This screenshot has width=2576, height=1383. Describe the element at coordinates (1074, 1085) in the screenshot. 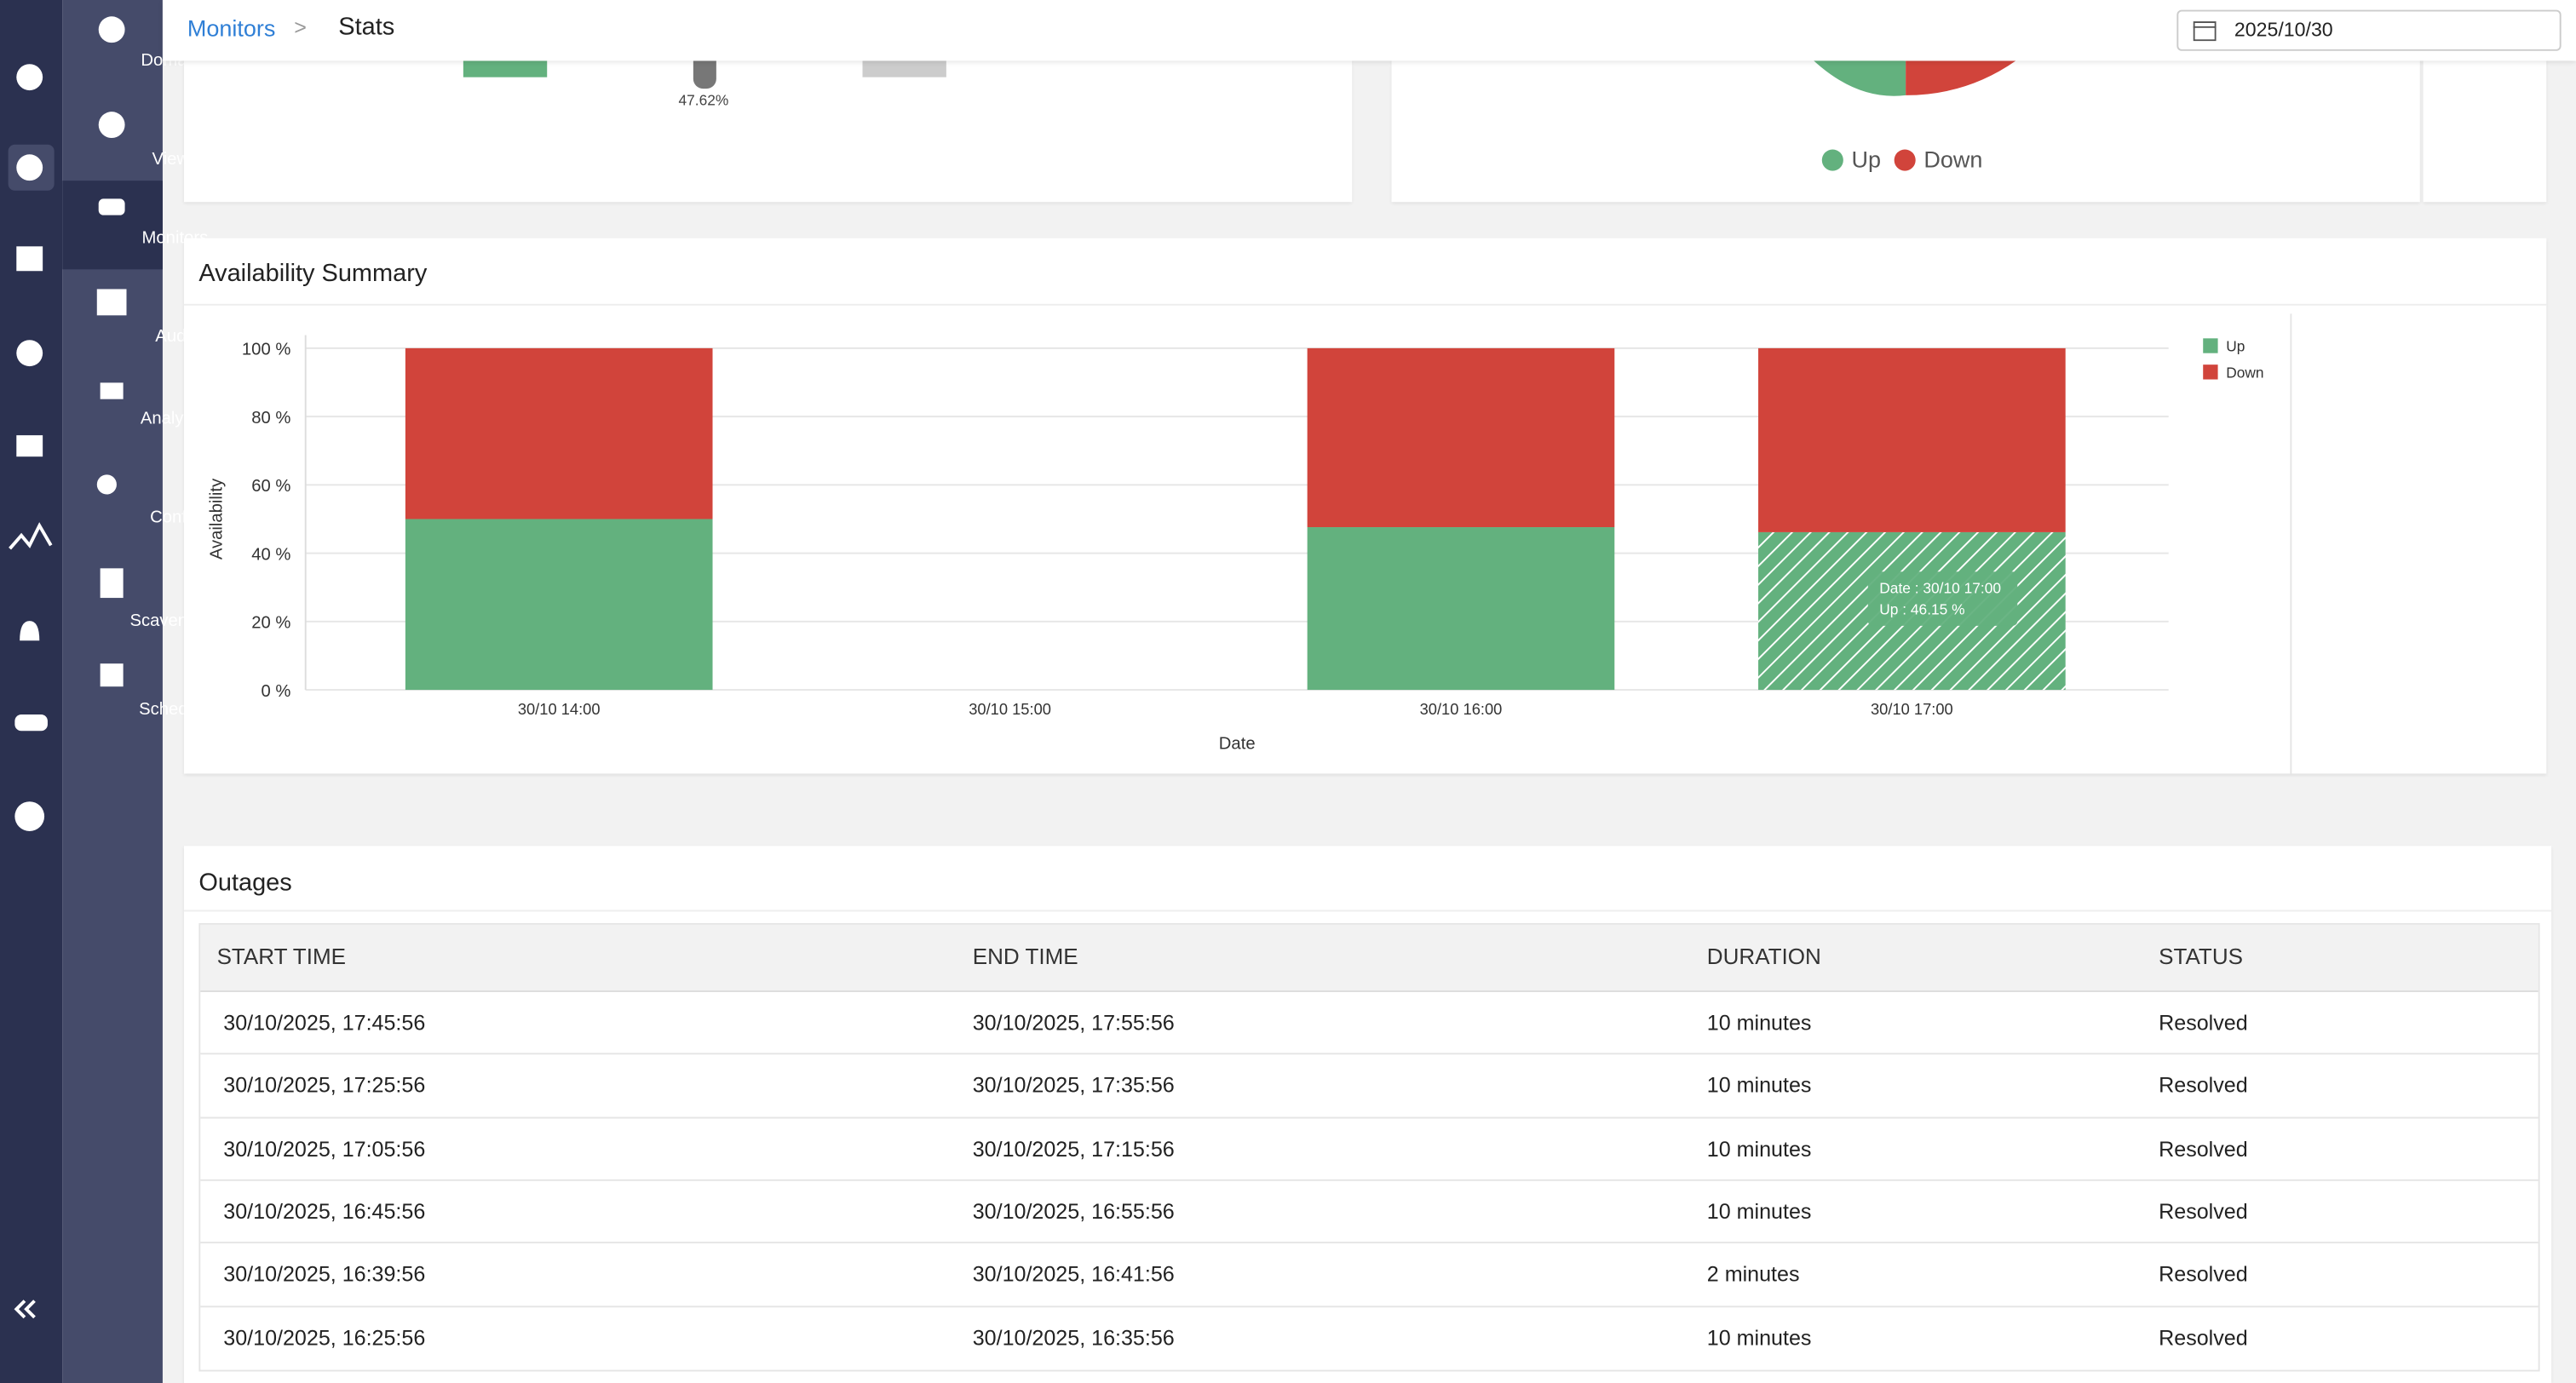

I see `table-cell: 30/10/2025, 17:35:56` at that location.